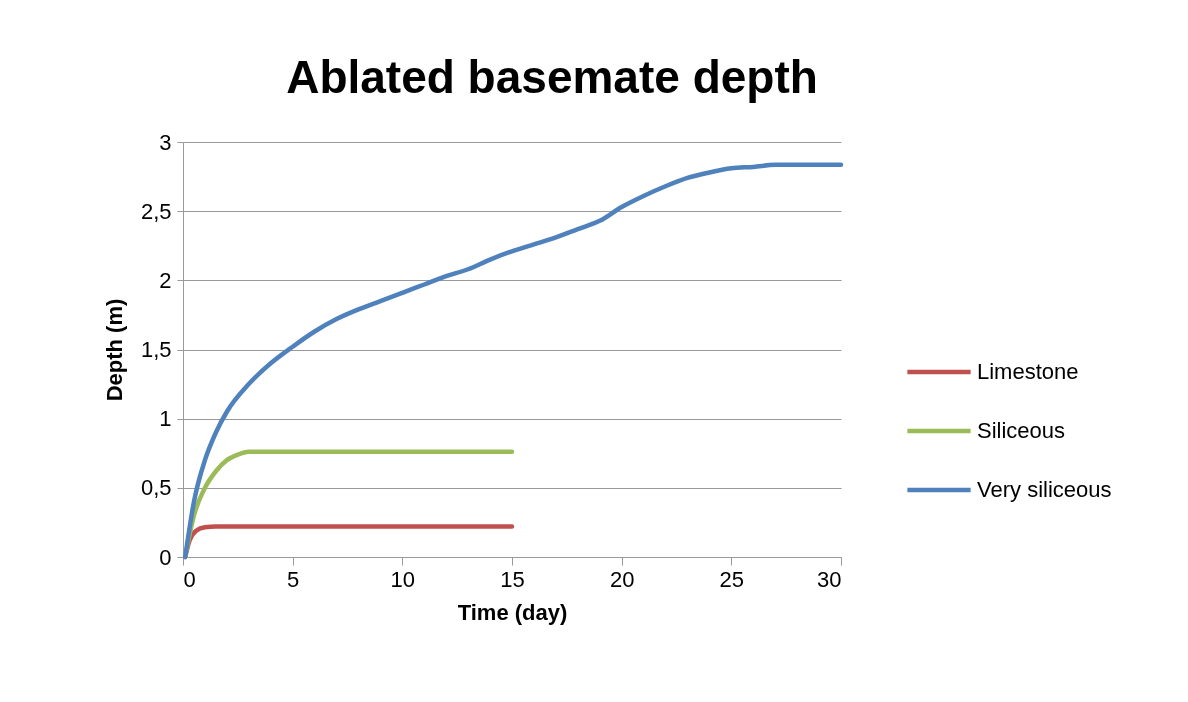  Describe the element at coordinates (732, 579) in the screenshot. I see `x-tick-label: 25` at that location.